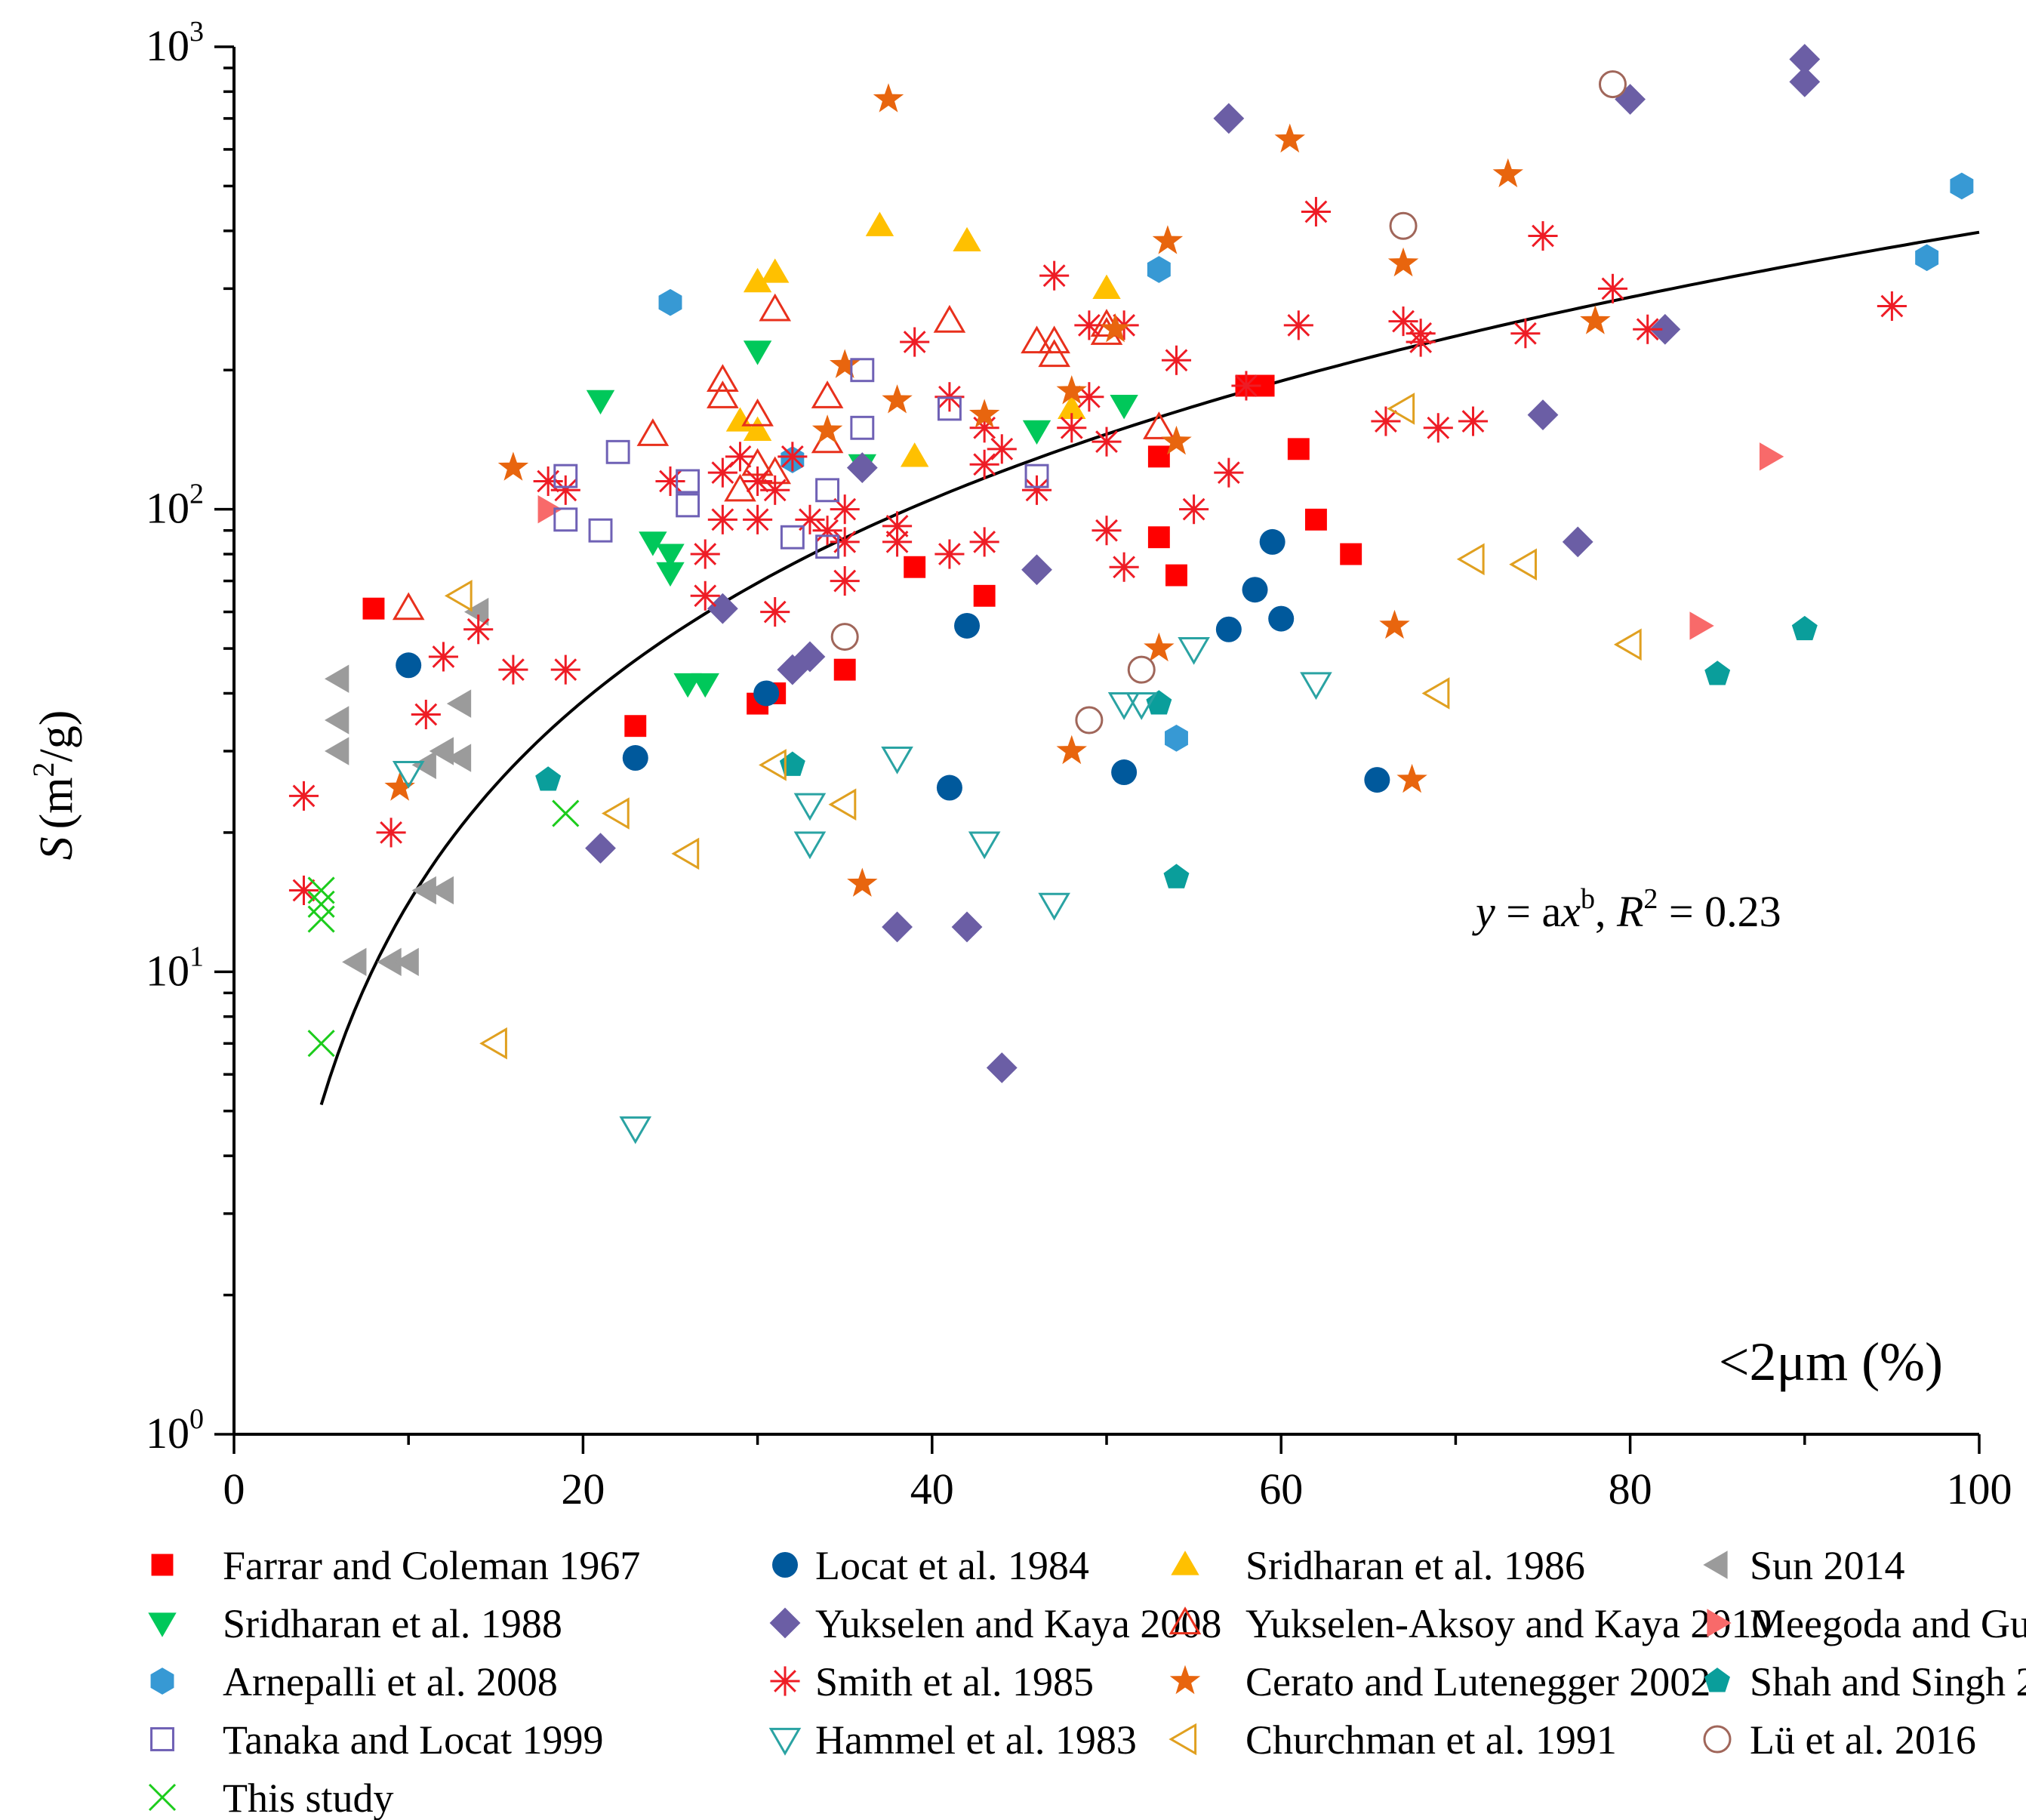 The height and width of the screenshot is (1820, 2026). Describe the element at coordinates (801, 458) in the screenshot. I see `series-tanaka-and-locat-1999` at that location.